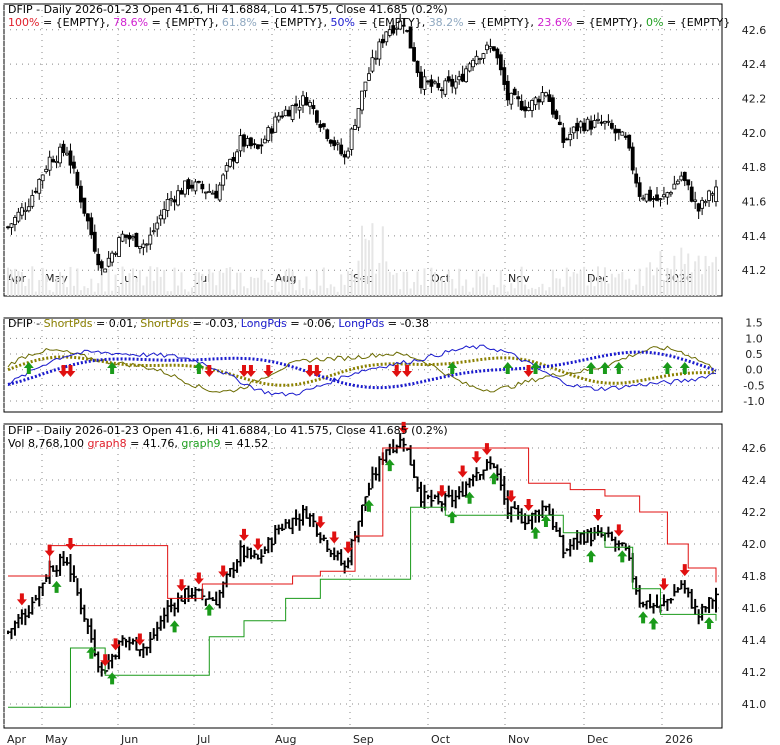  I want to click on oscillator-buy-arrow, so click(452, 368).